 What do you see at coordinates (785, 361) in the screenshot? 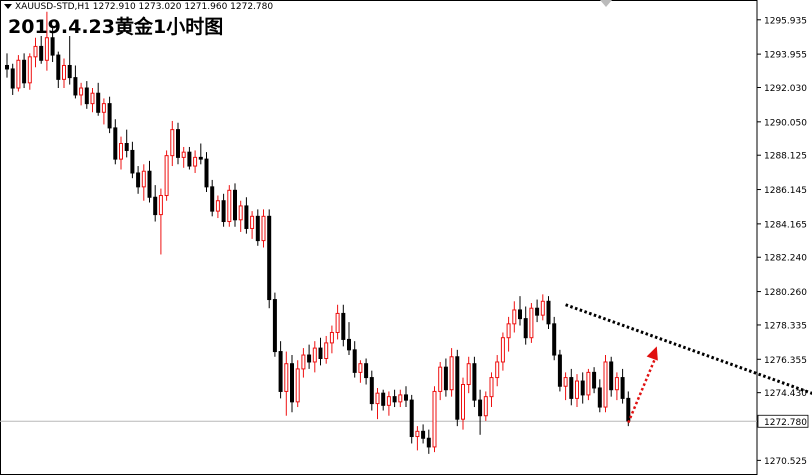
I see `y-tick-label: 1276.355` at bounding box center [785, 361].